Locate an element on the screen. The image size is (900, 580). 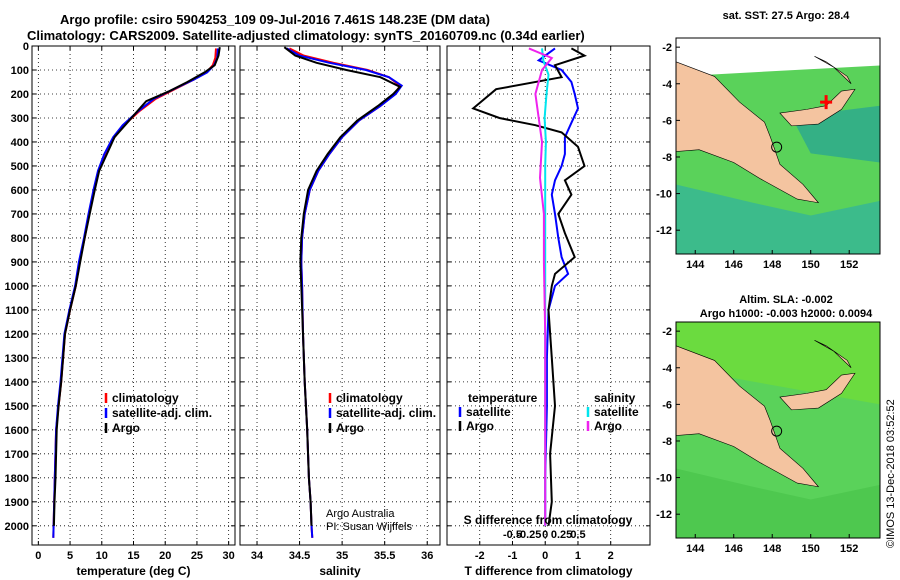
sst-lon-label: 152 is located at coordinates (849, 265).